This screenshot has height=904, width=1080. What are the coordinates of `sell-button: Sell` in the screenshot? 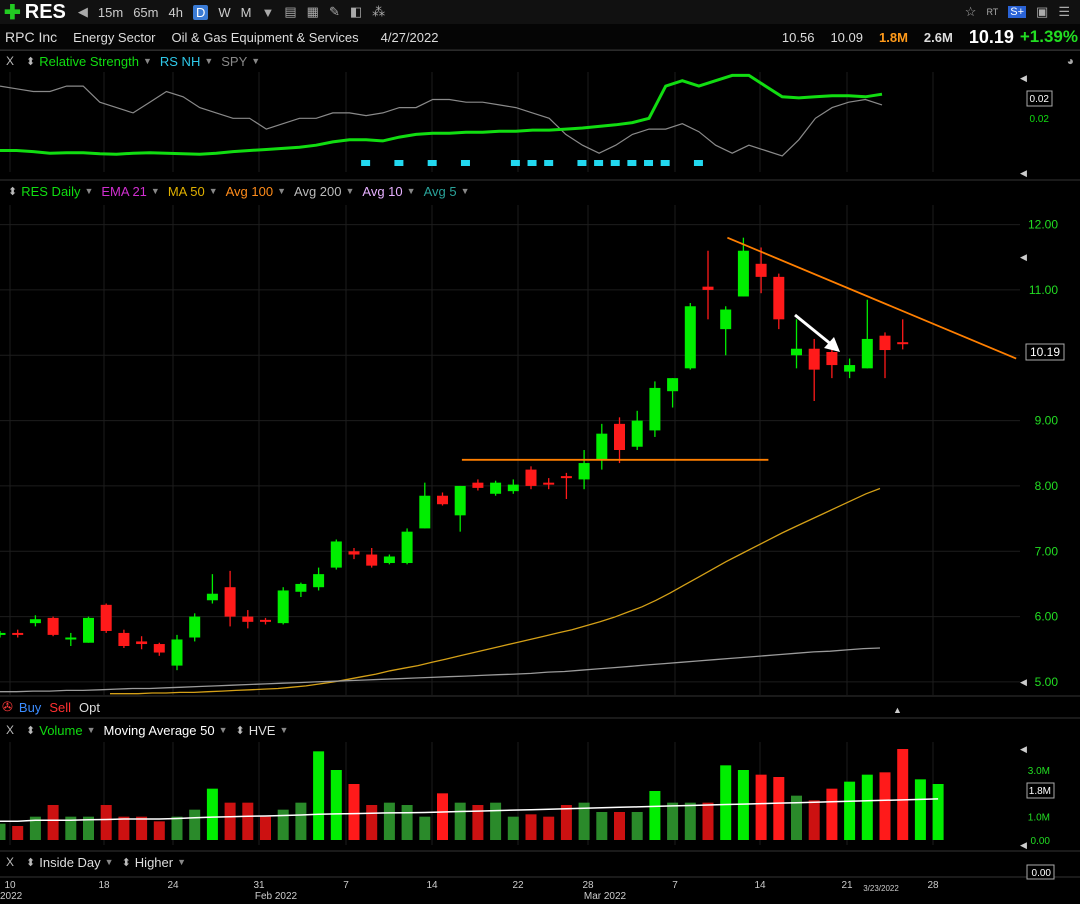 It's located at (60, 707).